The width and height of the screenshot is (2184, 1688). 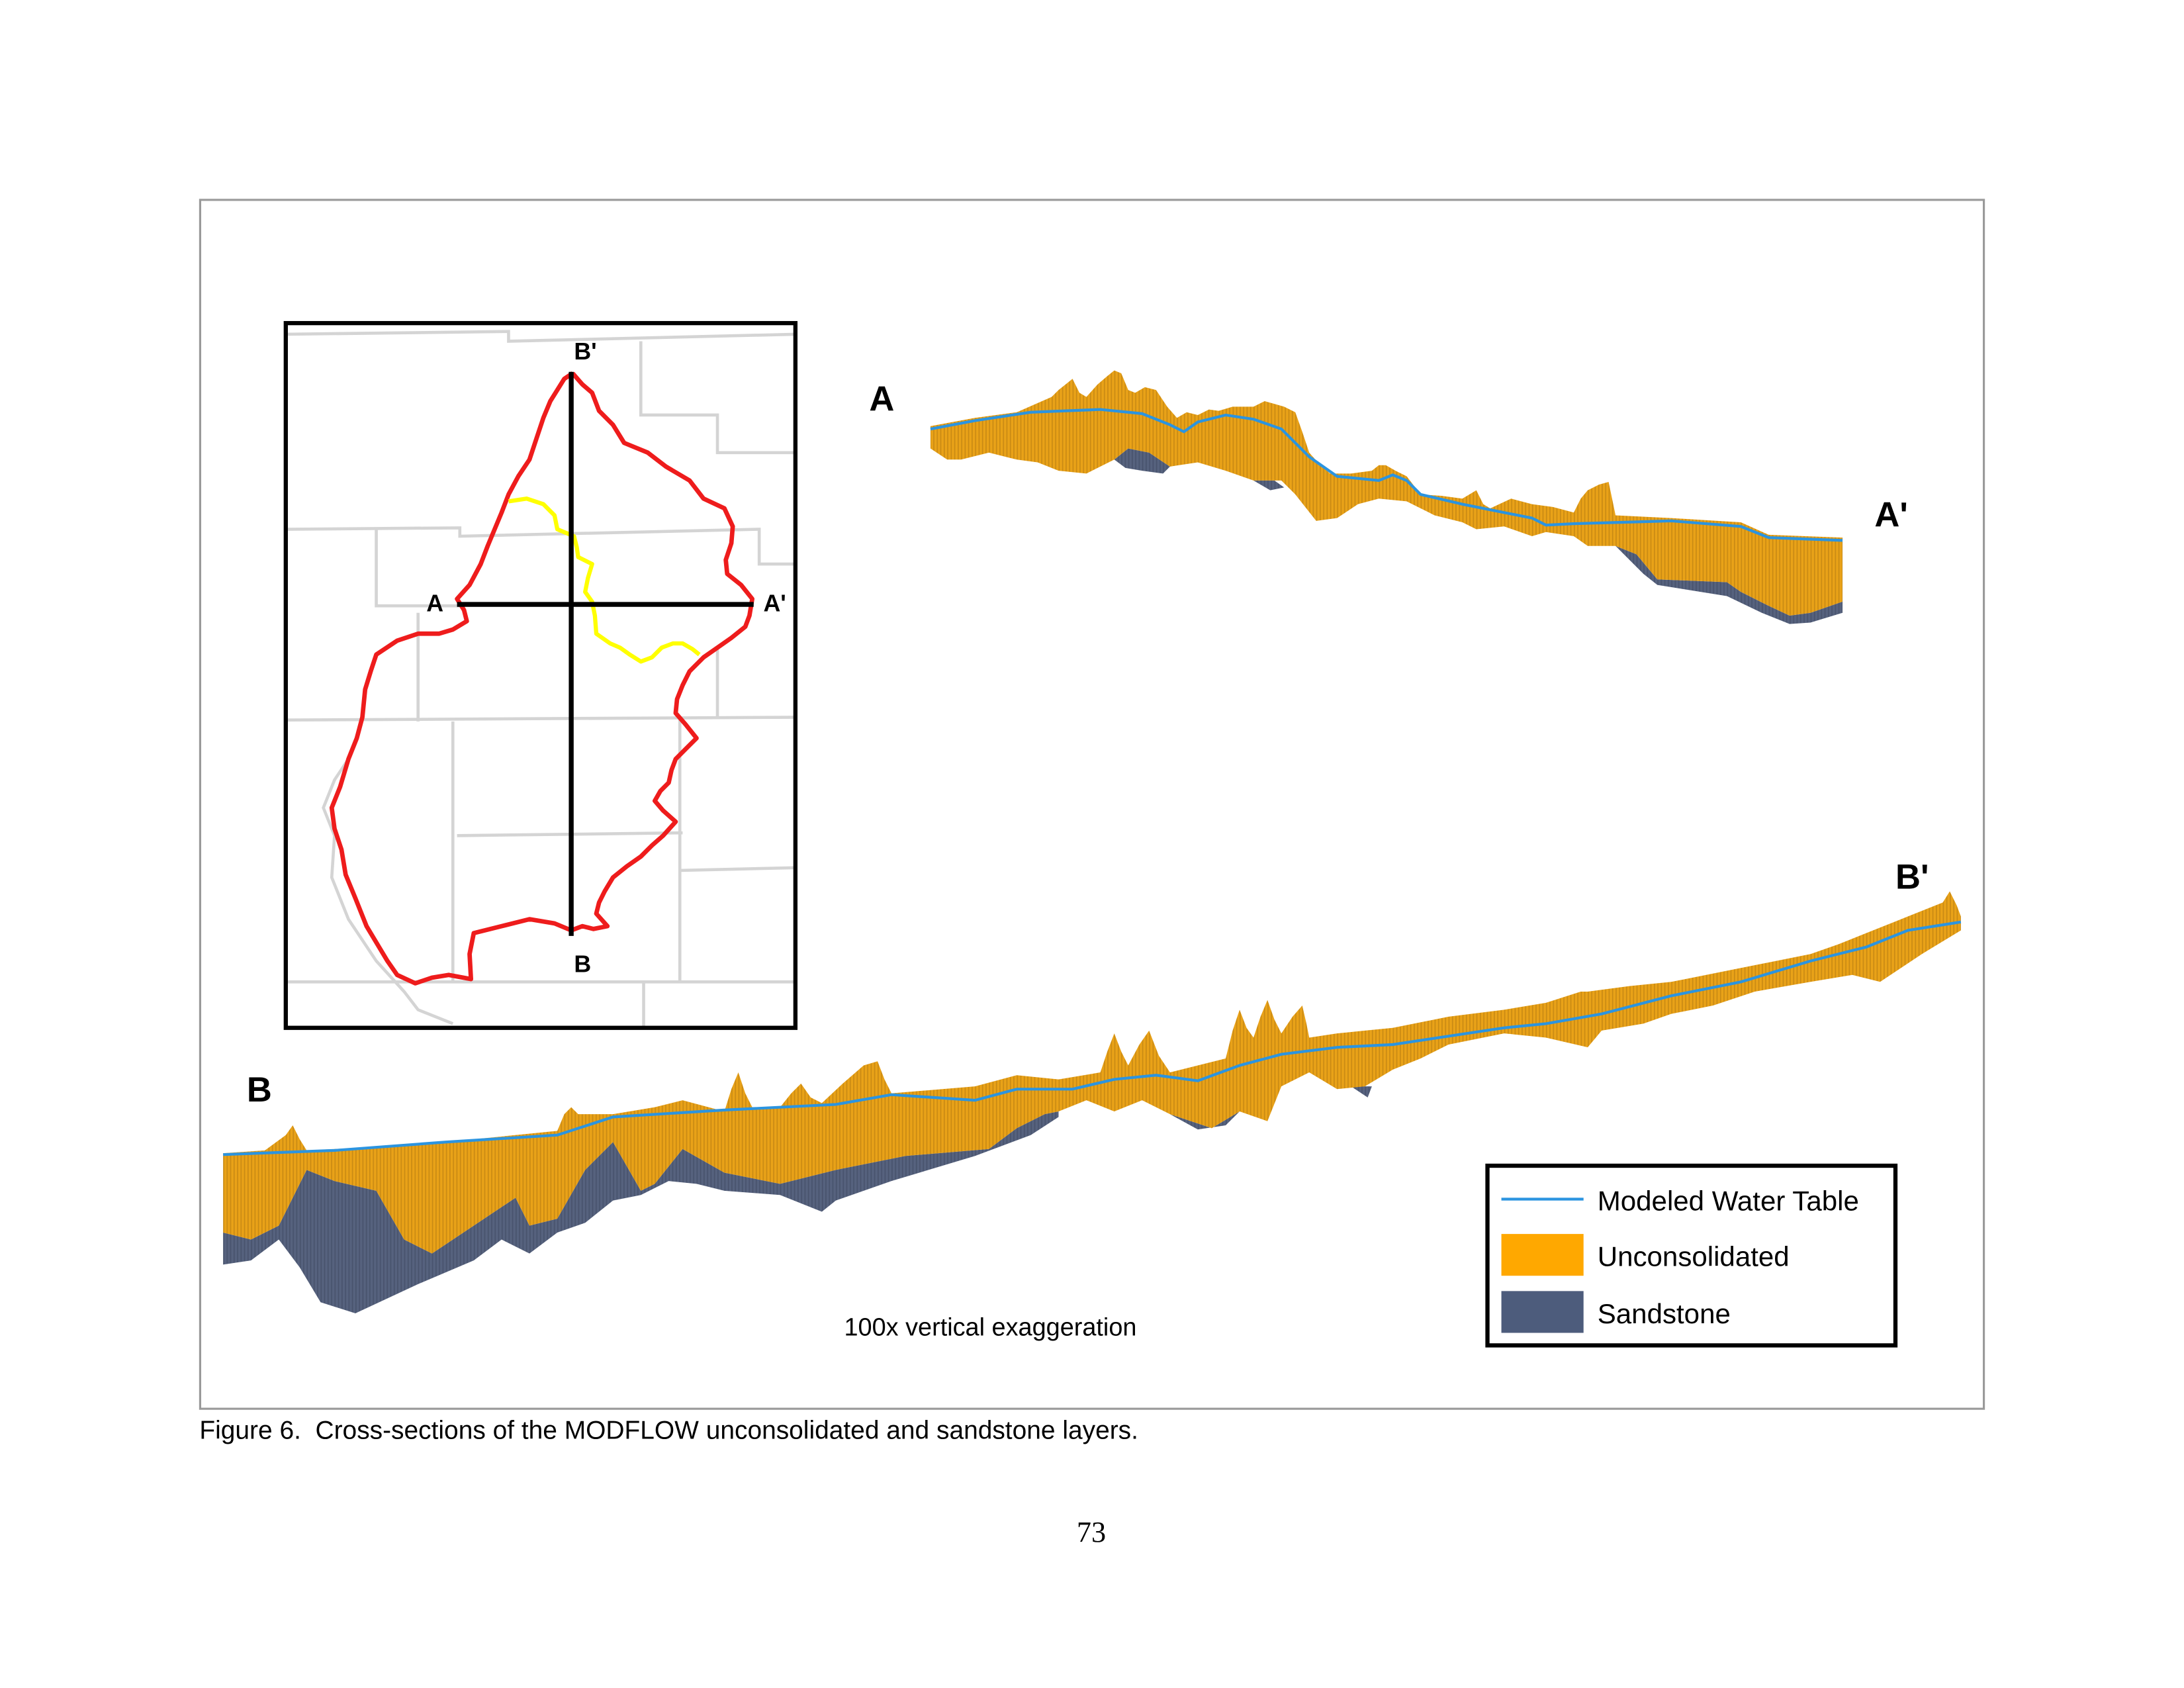 What do you see at coordinates (1891, 514) in the screenshot?
I see `section-label-a-prime: A'` at bounding box center [1891, 514].